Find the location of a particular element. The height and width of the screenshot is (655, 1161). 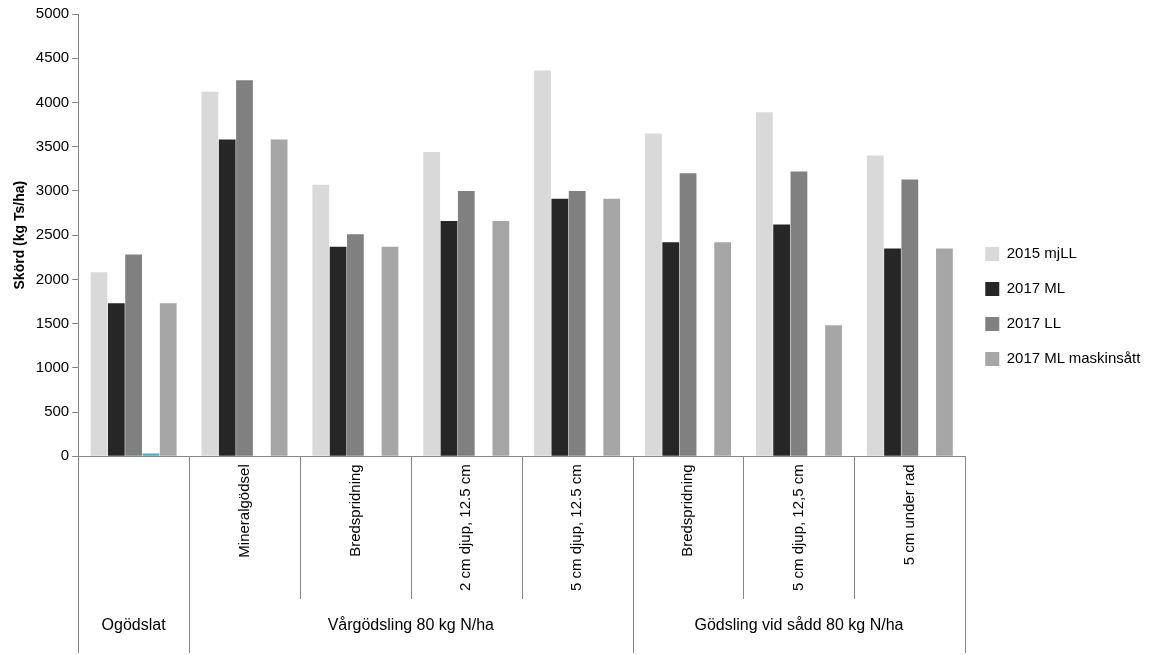

y-tick-label: 0 is located at coordinates (65, 455).